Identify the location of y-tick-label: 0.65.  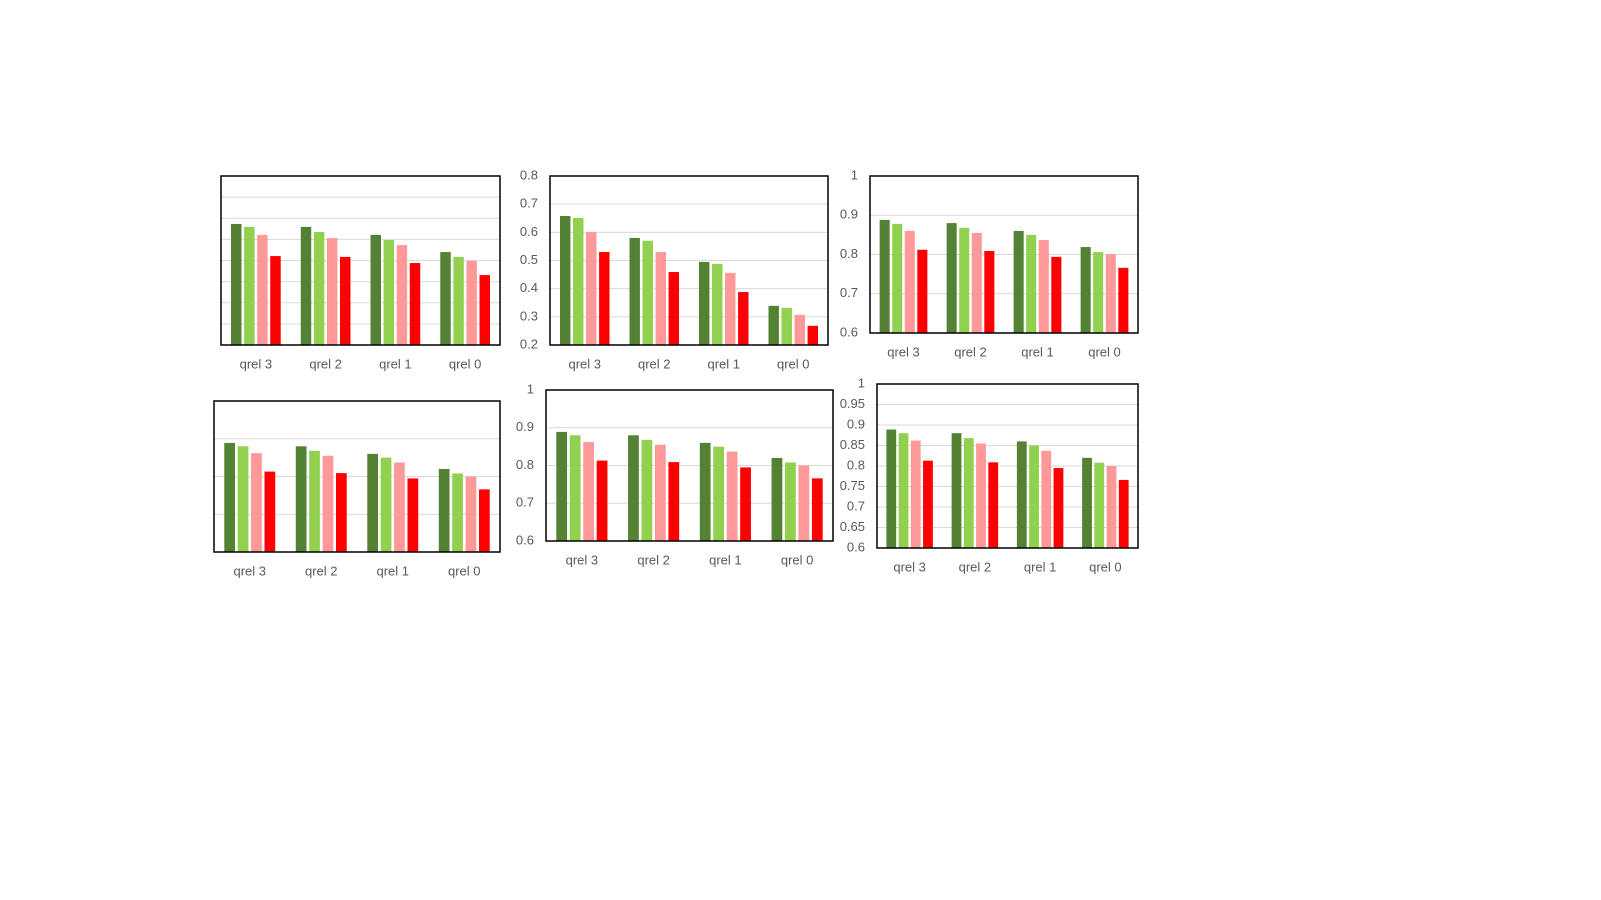
(852, 526).